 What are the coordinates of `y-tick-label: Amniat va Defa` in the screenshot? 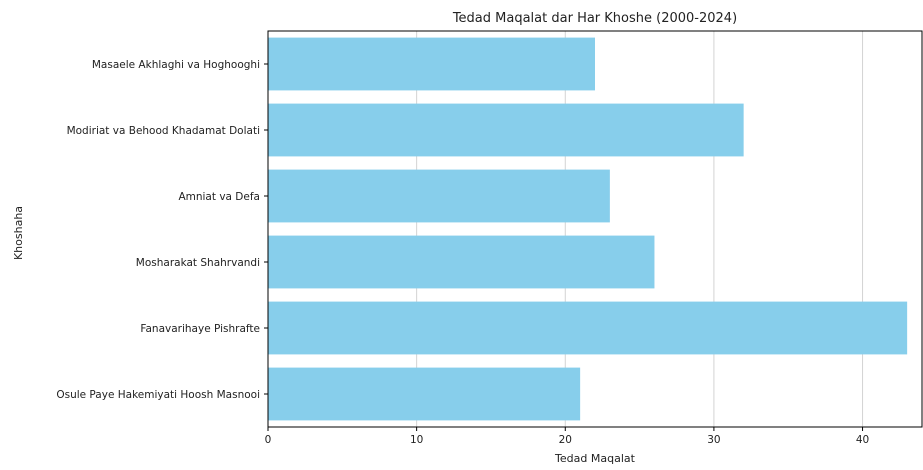 It's located at (219, 197).